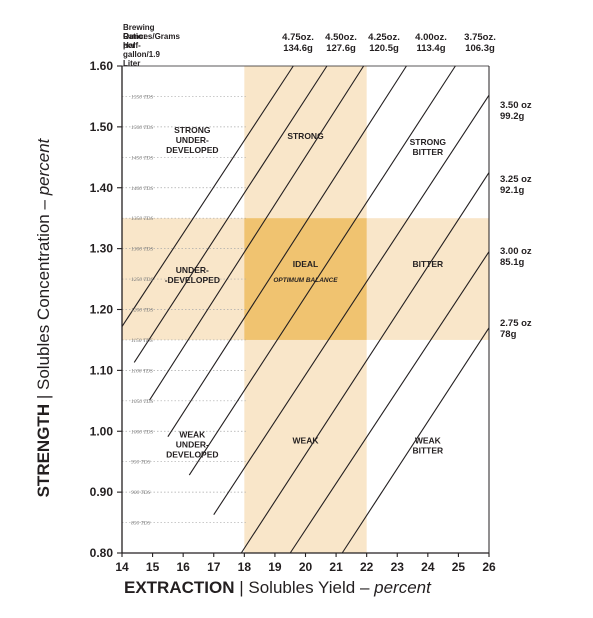 The image size is (593, 618). What do you see at coordinates (480, 37) in the screenshot?
I see `ratio-oz: 3.75oz.` at bounding box center [480, 37].